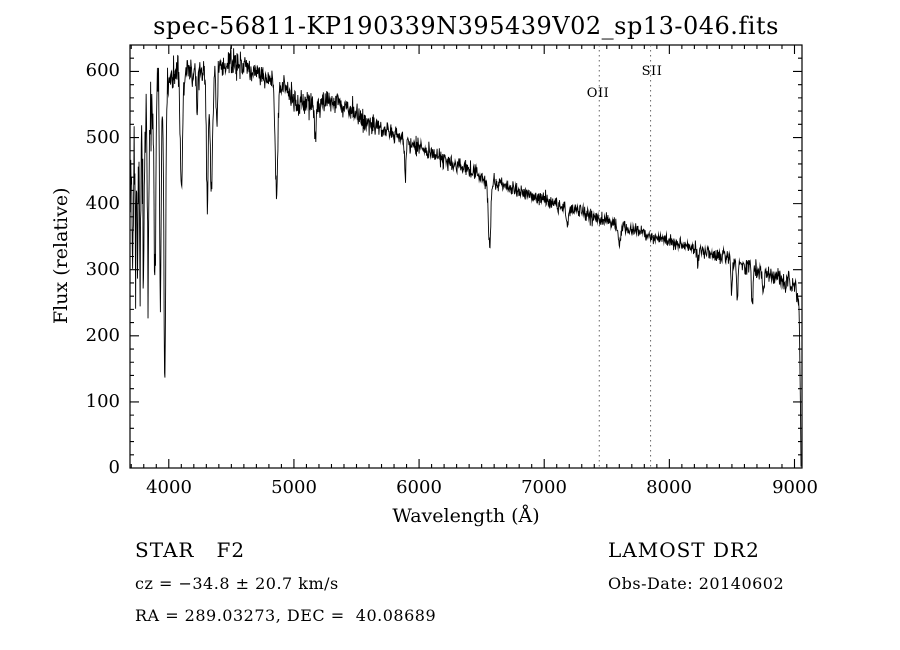 The height and width of the screenshot is (650, 900). What do you see at coordinates (169, 487) in the screenshot?
I see `x-tick-label-4000: 4000` at bounding box center [169, 487].